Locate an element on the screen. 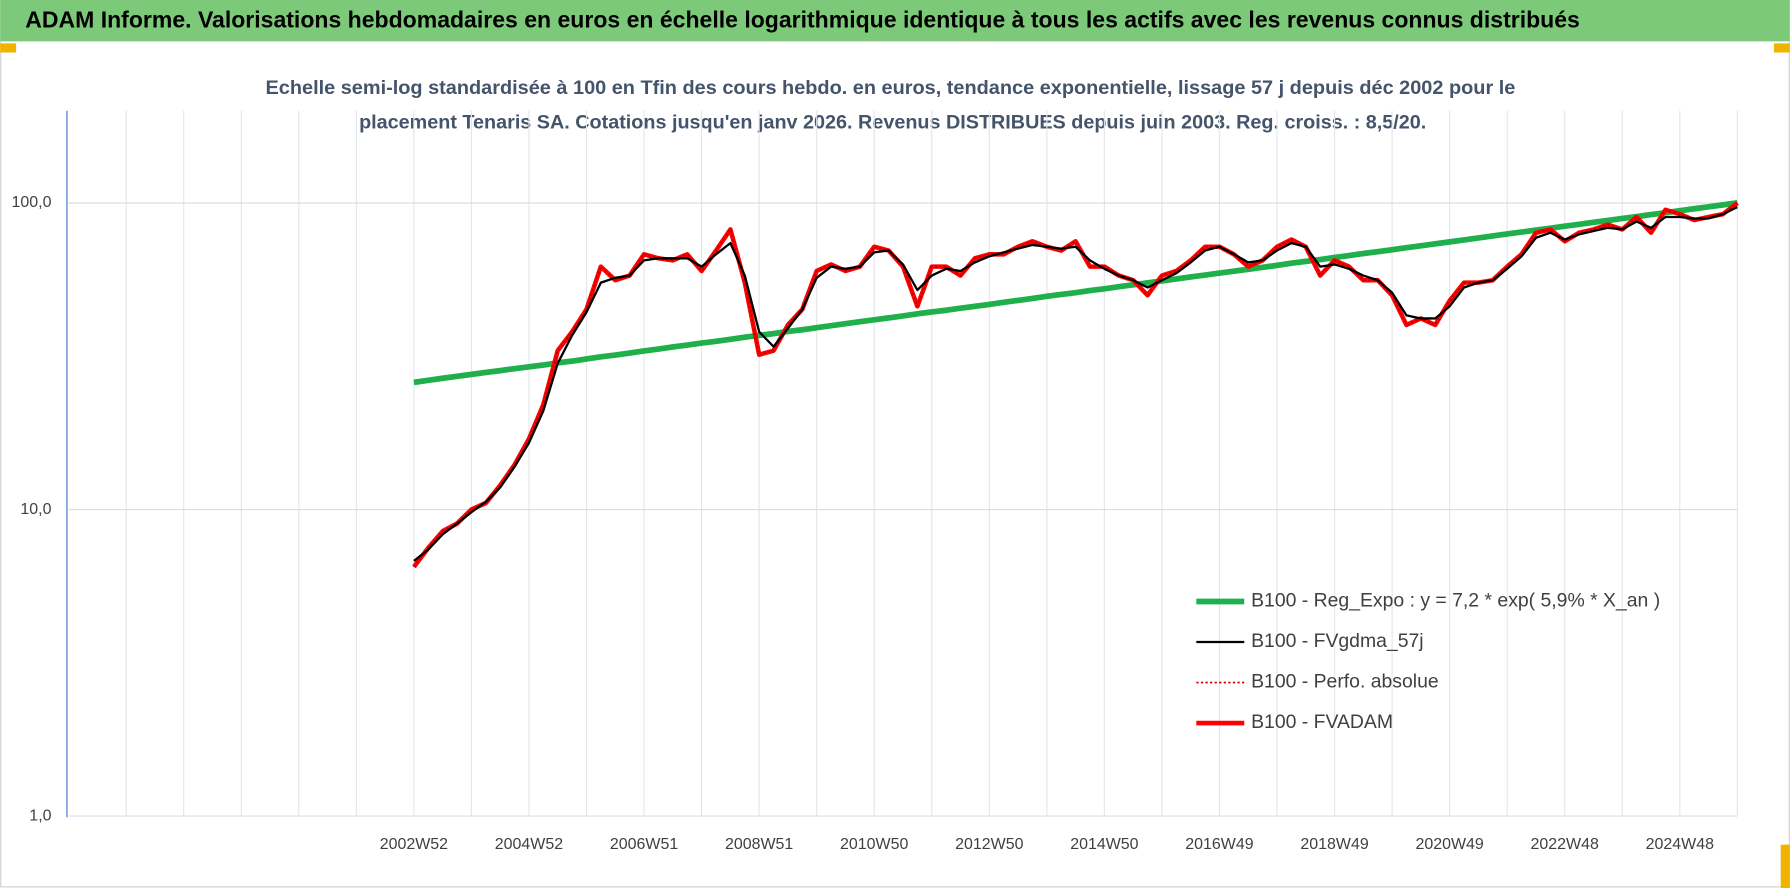  x-tick-label: 2002W52 is located at coordinates (414, 844).